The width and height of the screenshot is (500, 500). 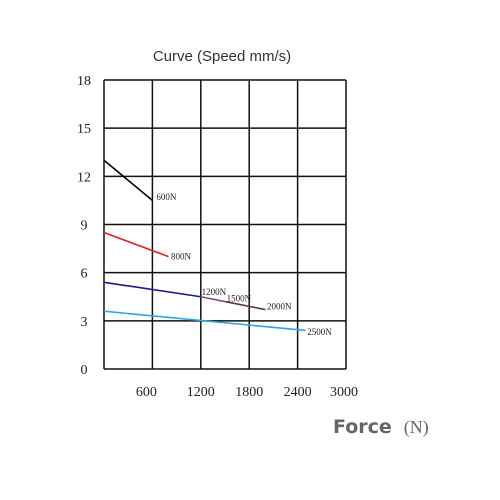 What do you see at coordinates (84, 129) in the screenshot?
I see `y-tick-label: 15` at bounding box center [84, 129].